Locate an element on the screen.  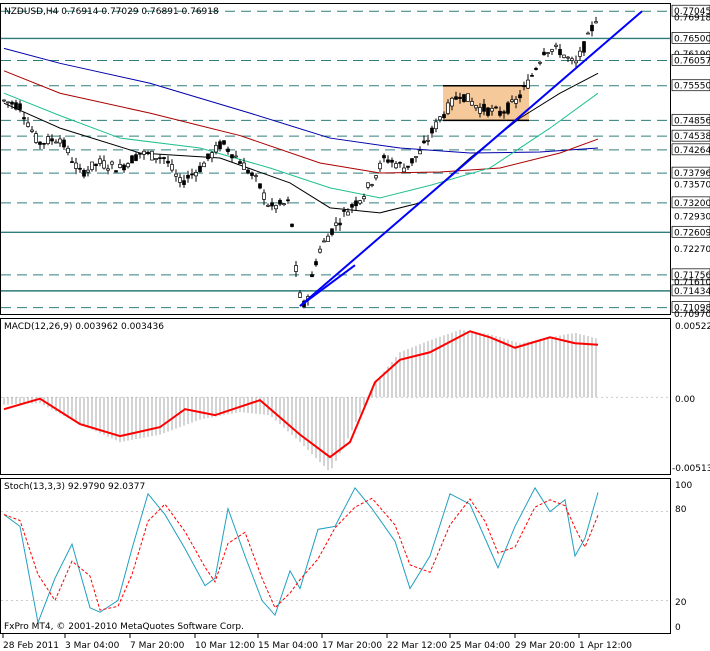
stoch-signal-line is located at coordinates (301, 554).